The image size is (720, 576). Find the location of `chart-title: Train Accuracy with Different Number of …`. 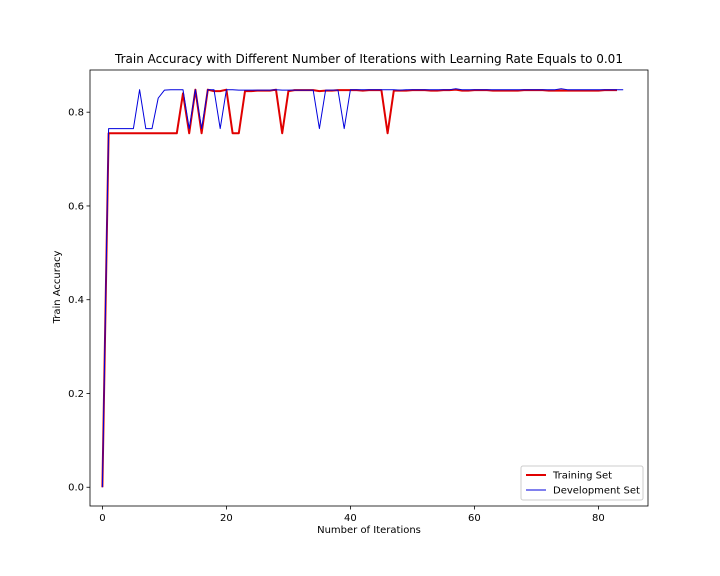

chart-title: Train Accuracy with Different Number of … is located at coordinates (368, 59).